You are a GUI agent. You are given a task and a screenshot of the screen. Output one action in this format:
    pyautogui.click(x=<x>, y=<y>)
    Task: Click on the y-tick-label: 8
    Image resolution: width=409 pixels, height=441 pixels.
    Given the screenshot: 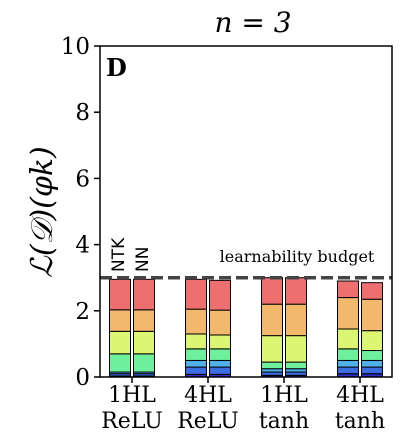 What is the action you would take?
    pyautogui.click(x=82, y=113)
    